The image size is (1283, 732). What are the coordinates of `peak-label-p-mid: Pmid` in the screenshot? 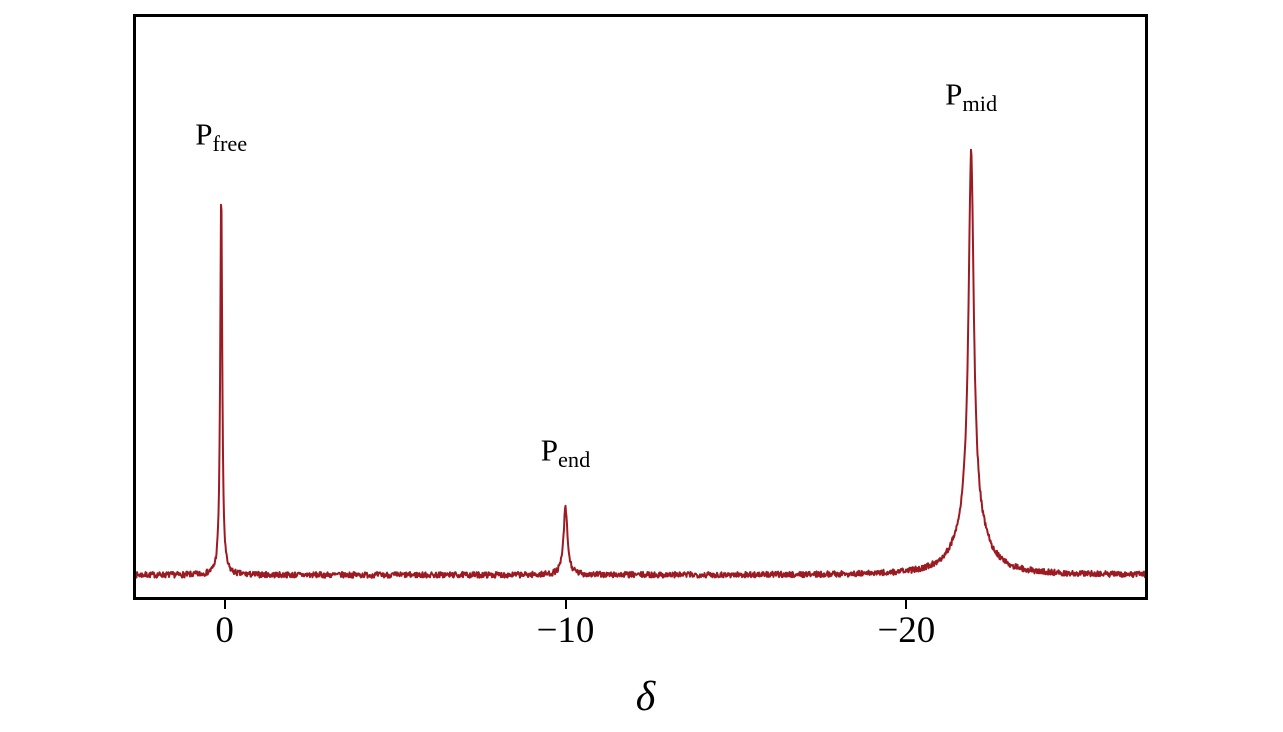 It's located at (971, 96).